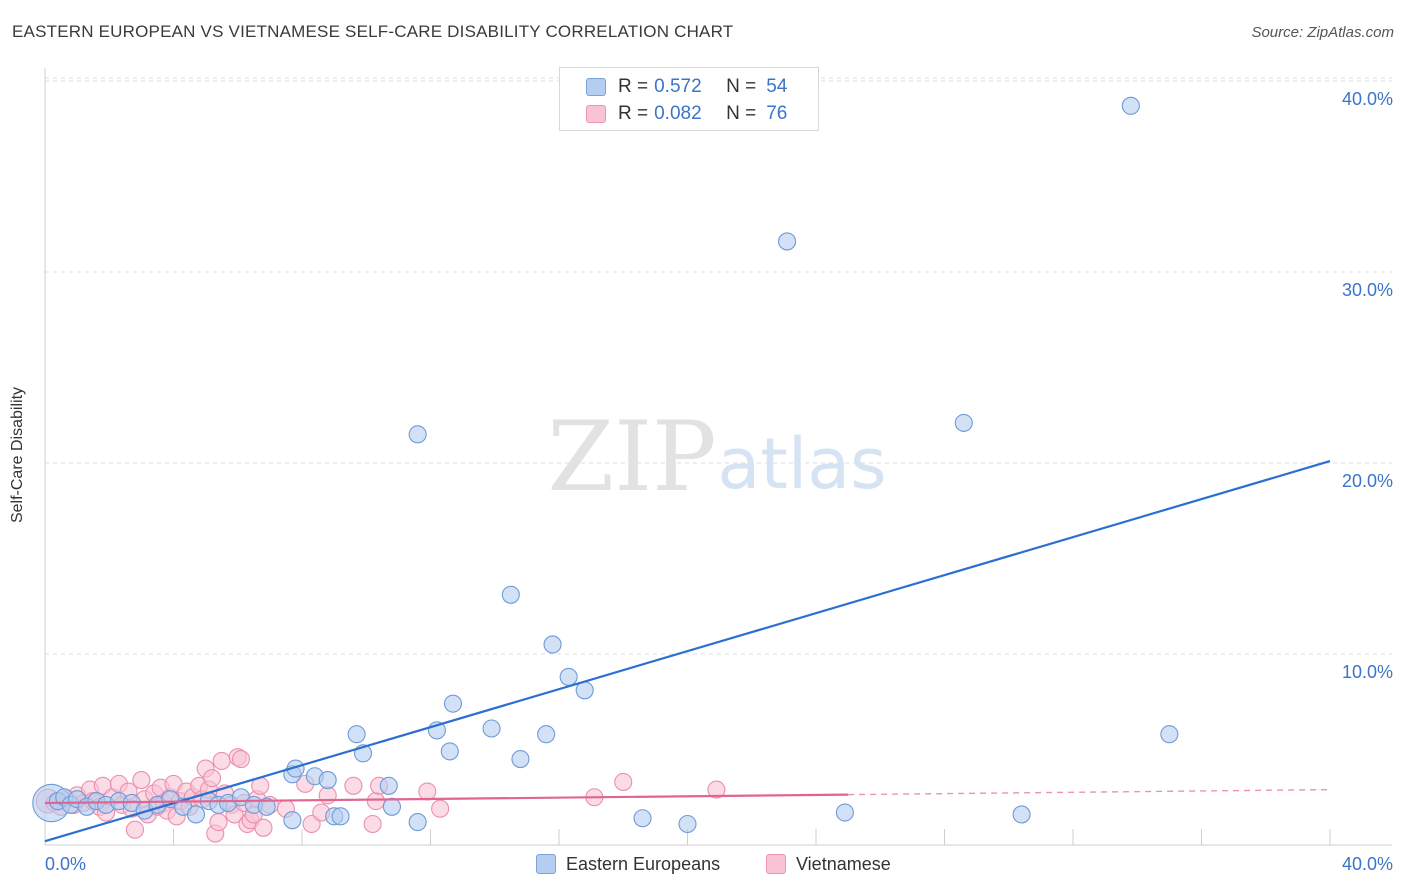  I want to click on watermark: ZIP atlas, so click(716, 457).